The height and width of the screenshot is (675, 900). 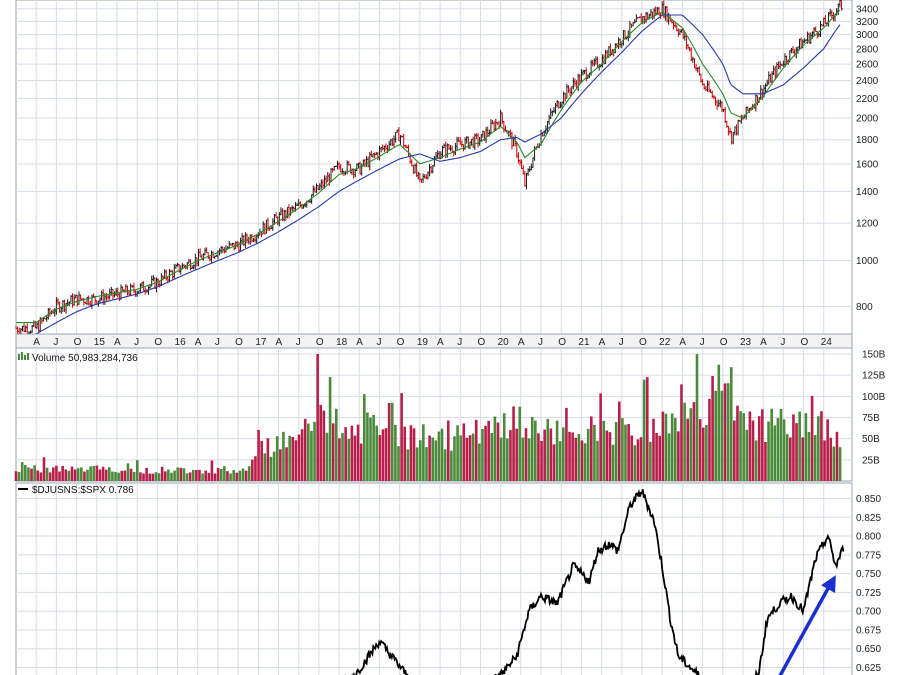 What do you see at coordinates (261, 342) in the screenshot?
I see `price-x-tick: 17` at bounding box center [261, 342].